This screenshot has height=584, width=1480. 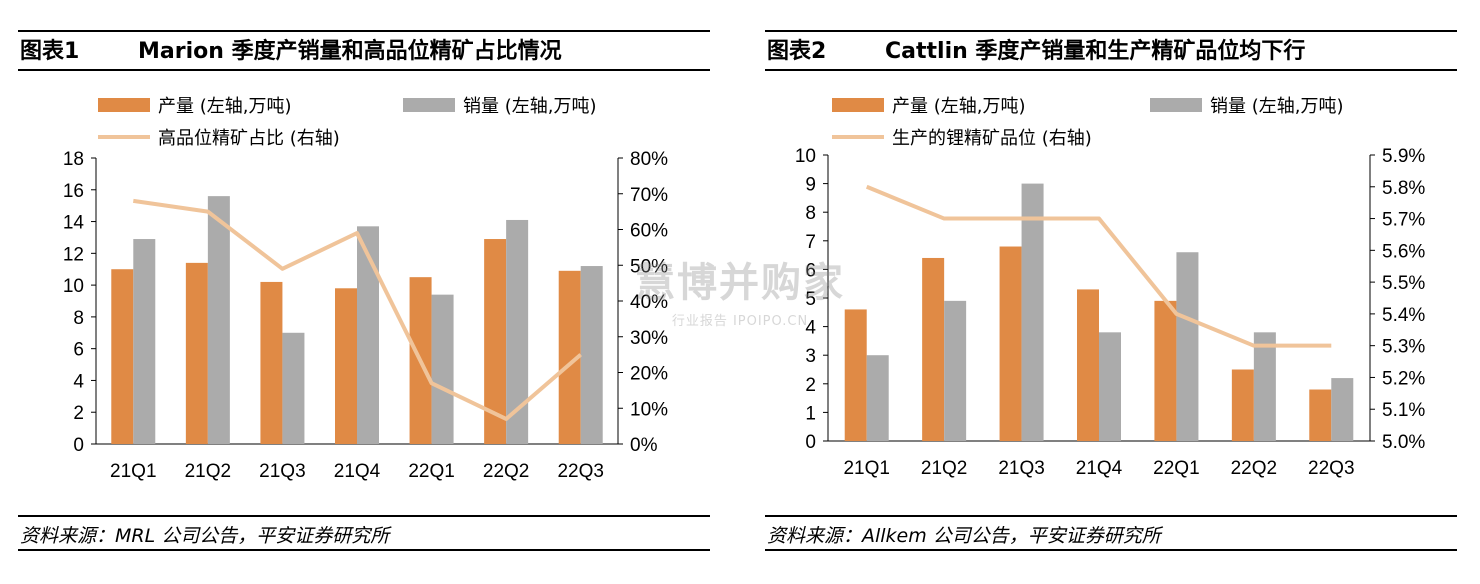 I want to click on y-left-tick-label: 18, so click(x=73, y=159).